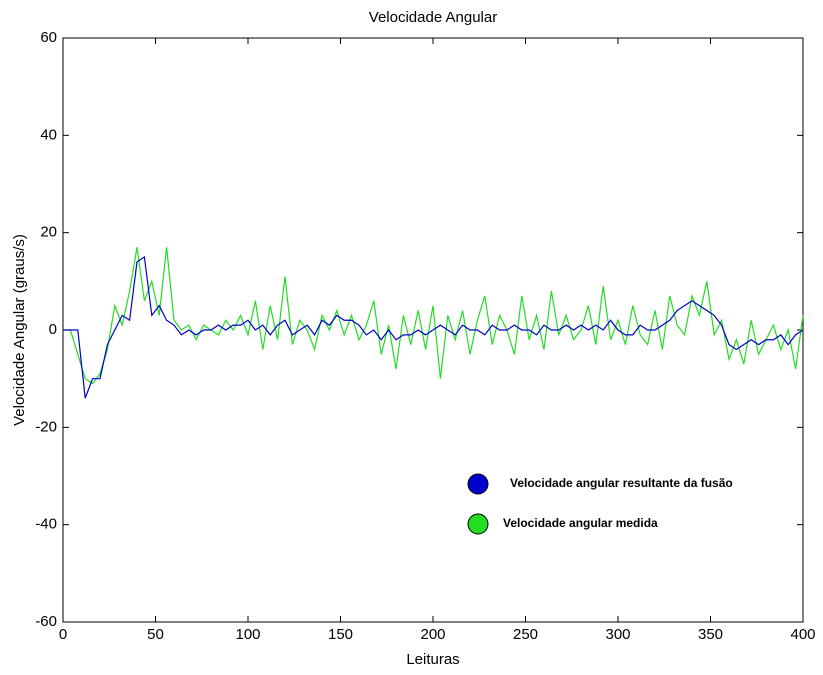 The image size is (823, 675). I want to click on y-tick-label: -60, so click(46, 621).